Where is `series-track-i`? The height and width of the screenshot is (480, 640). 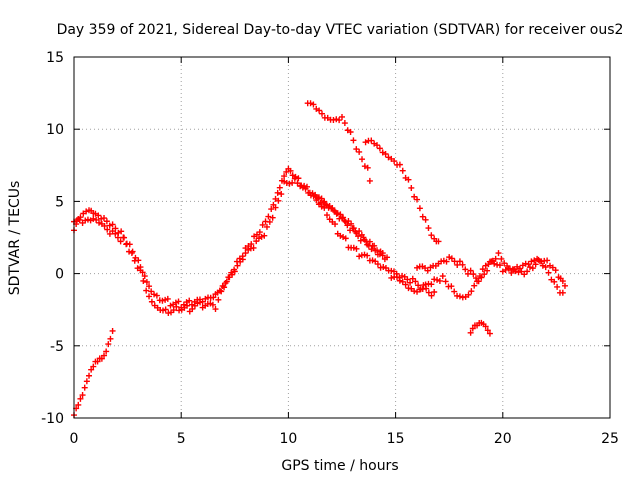 series-track-i is located at coordinates (480, 328).